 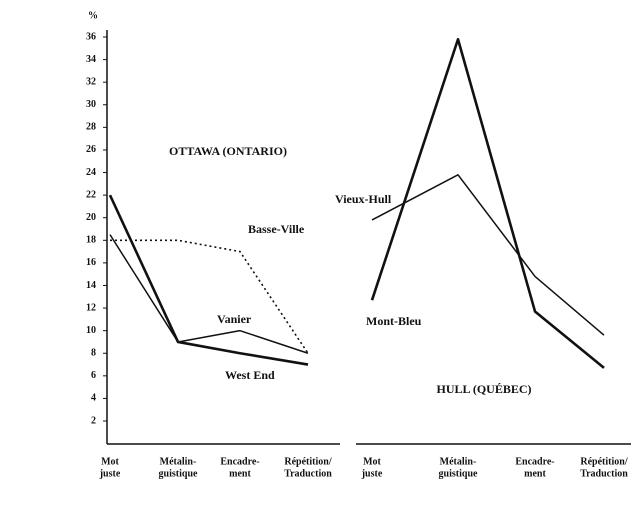 I want to click on series-label: Mont-Bleu, so click(x=394, y=321).